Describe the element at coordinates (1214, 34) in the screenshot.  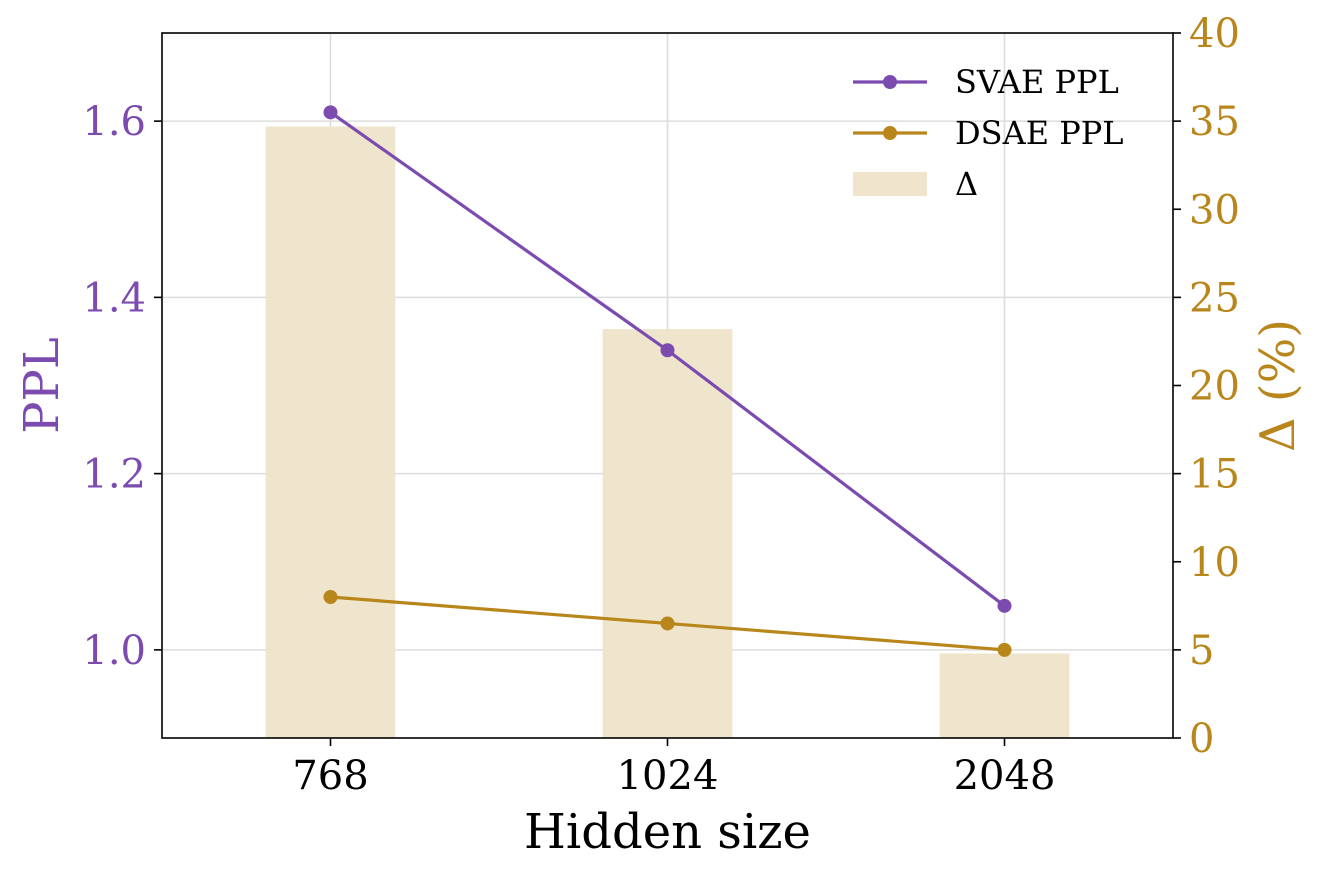
I see `tick-label-right: 40` at that location.